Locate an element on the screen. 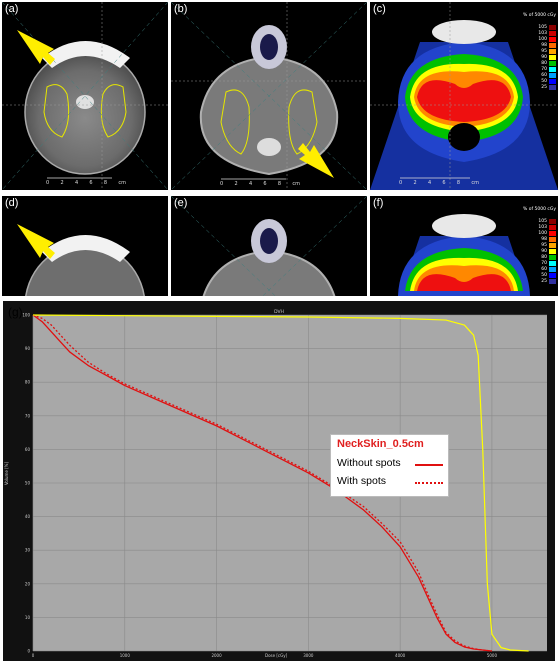  x-tick-label: 2000 is located at coordinates (216, 655).